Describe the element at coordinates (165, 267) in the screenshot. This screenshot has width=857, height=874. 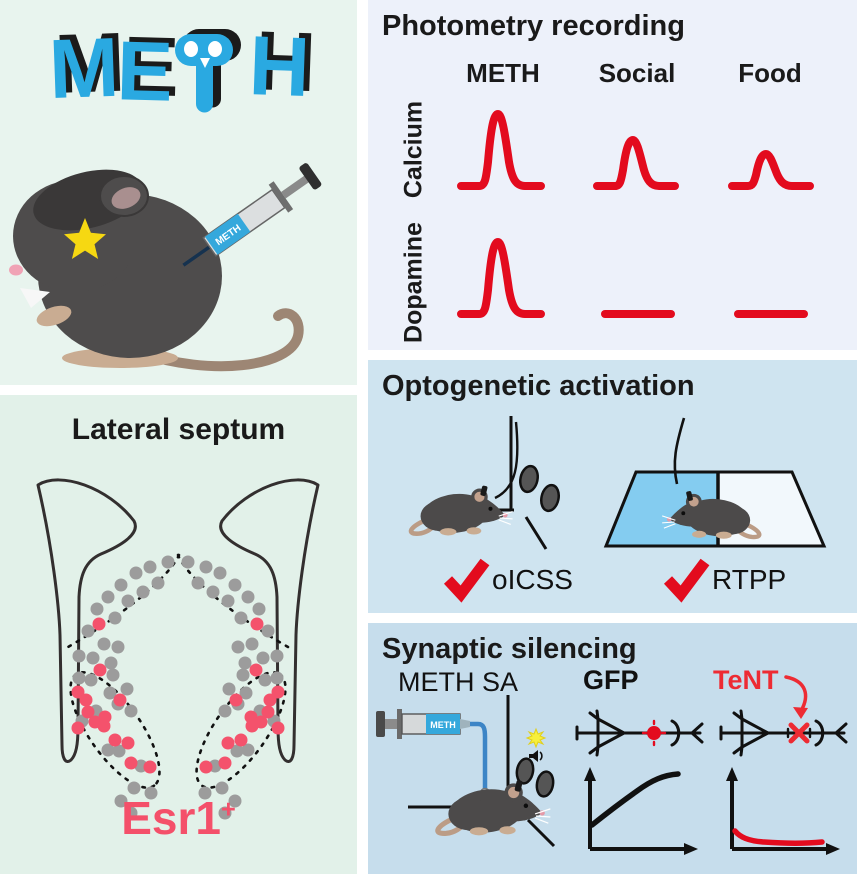
I see `mouse-injection-illustration: METH` at that location.